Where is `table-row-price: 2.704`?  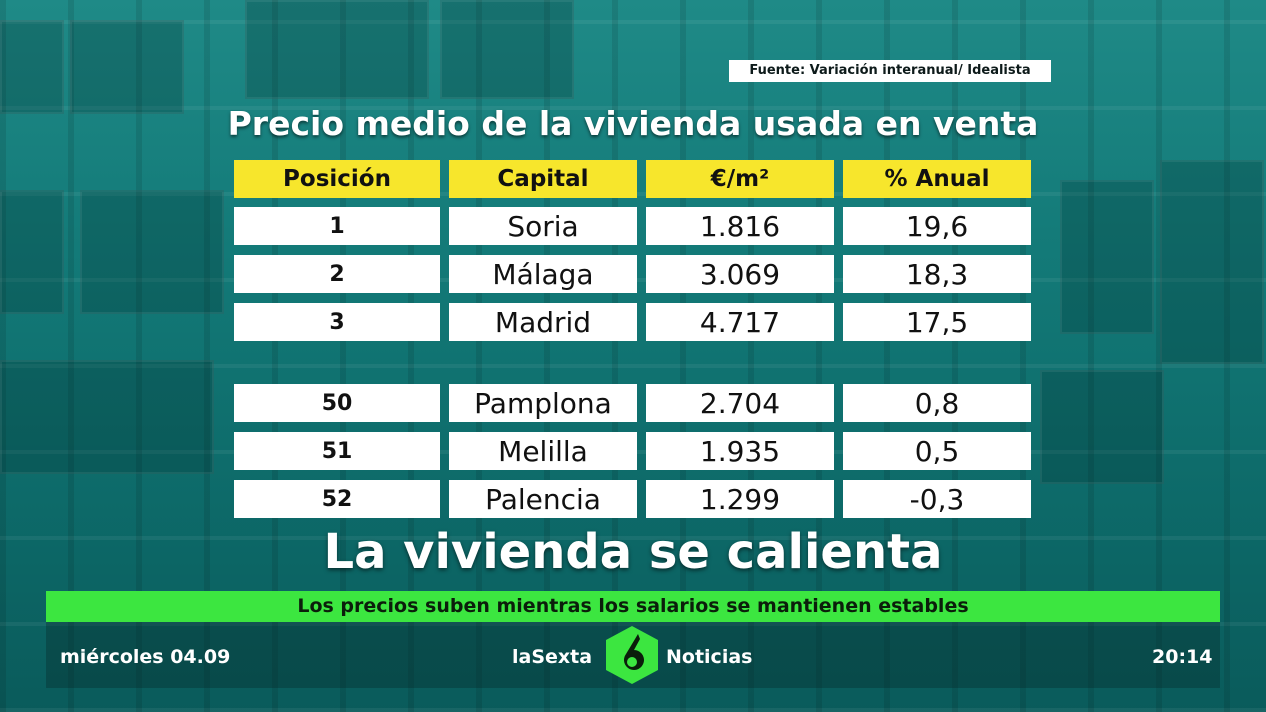
table-row-price: 2.704 is located at coordinates (740, 403).